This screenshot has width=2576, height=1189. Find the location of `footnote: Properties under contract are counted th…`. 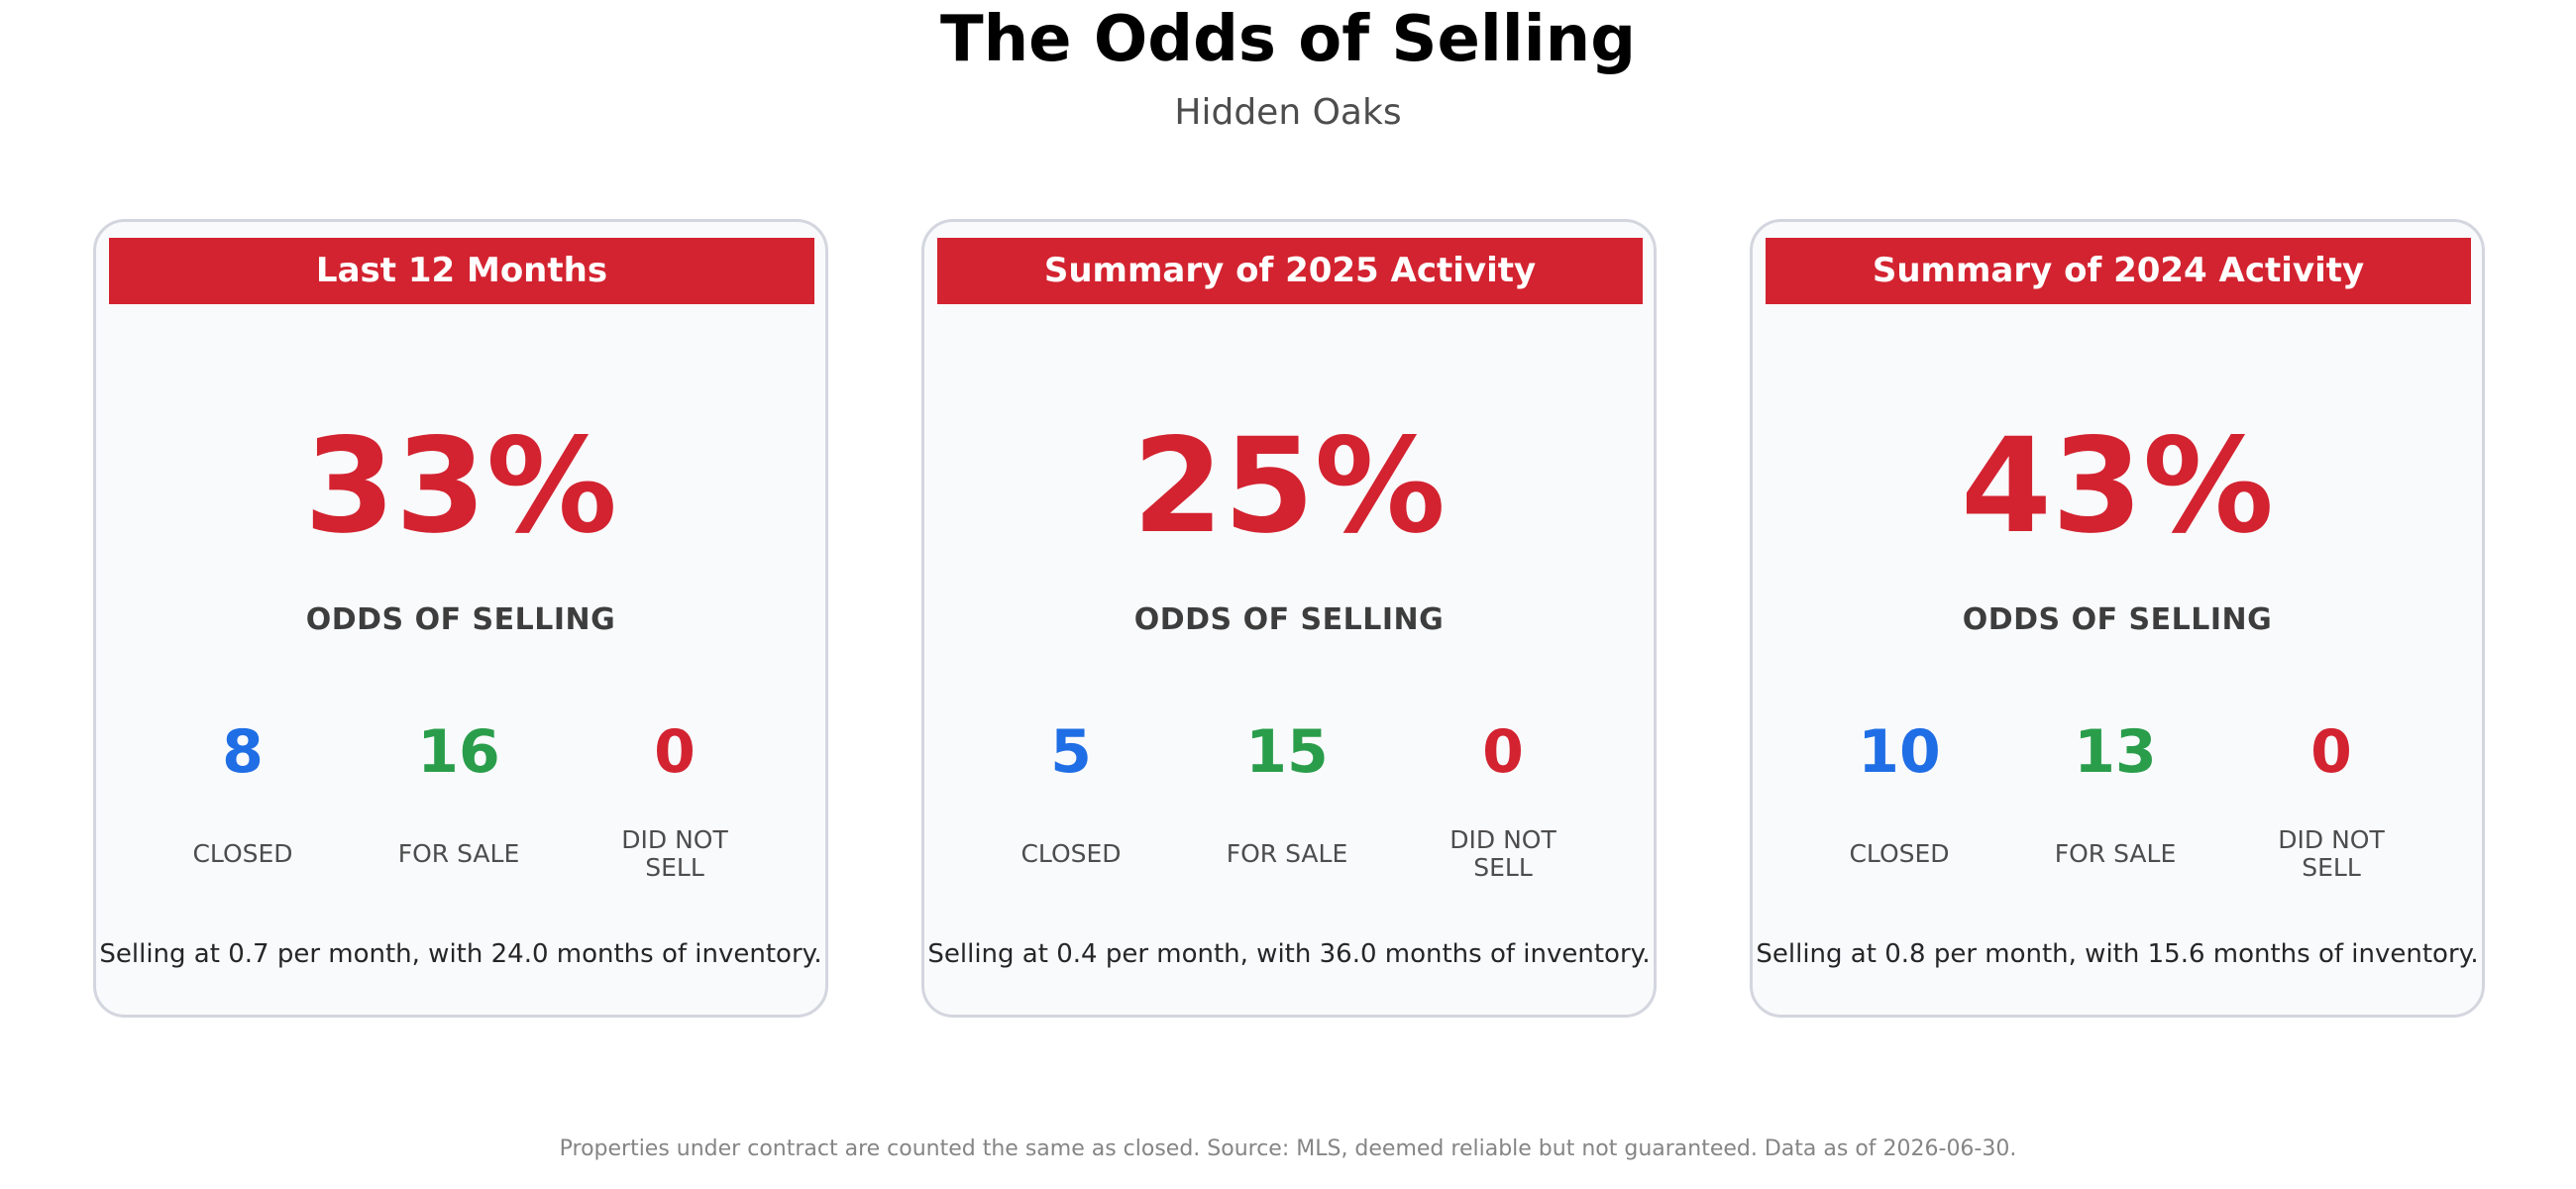

footnote: Properties under contract are counted th… is located at coordinates (1288, 1148).